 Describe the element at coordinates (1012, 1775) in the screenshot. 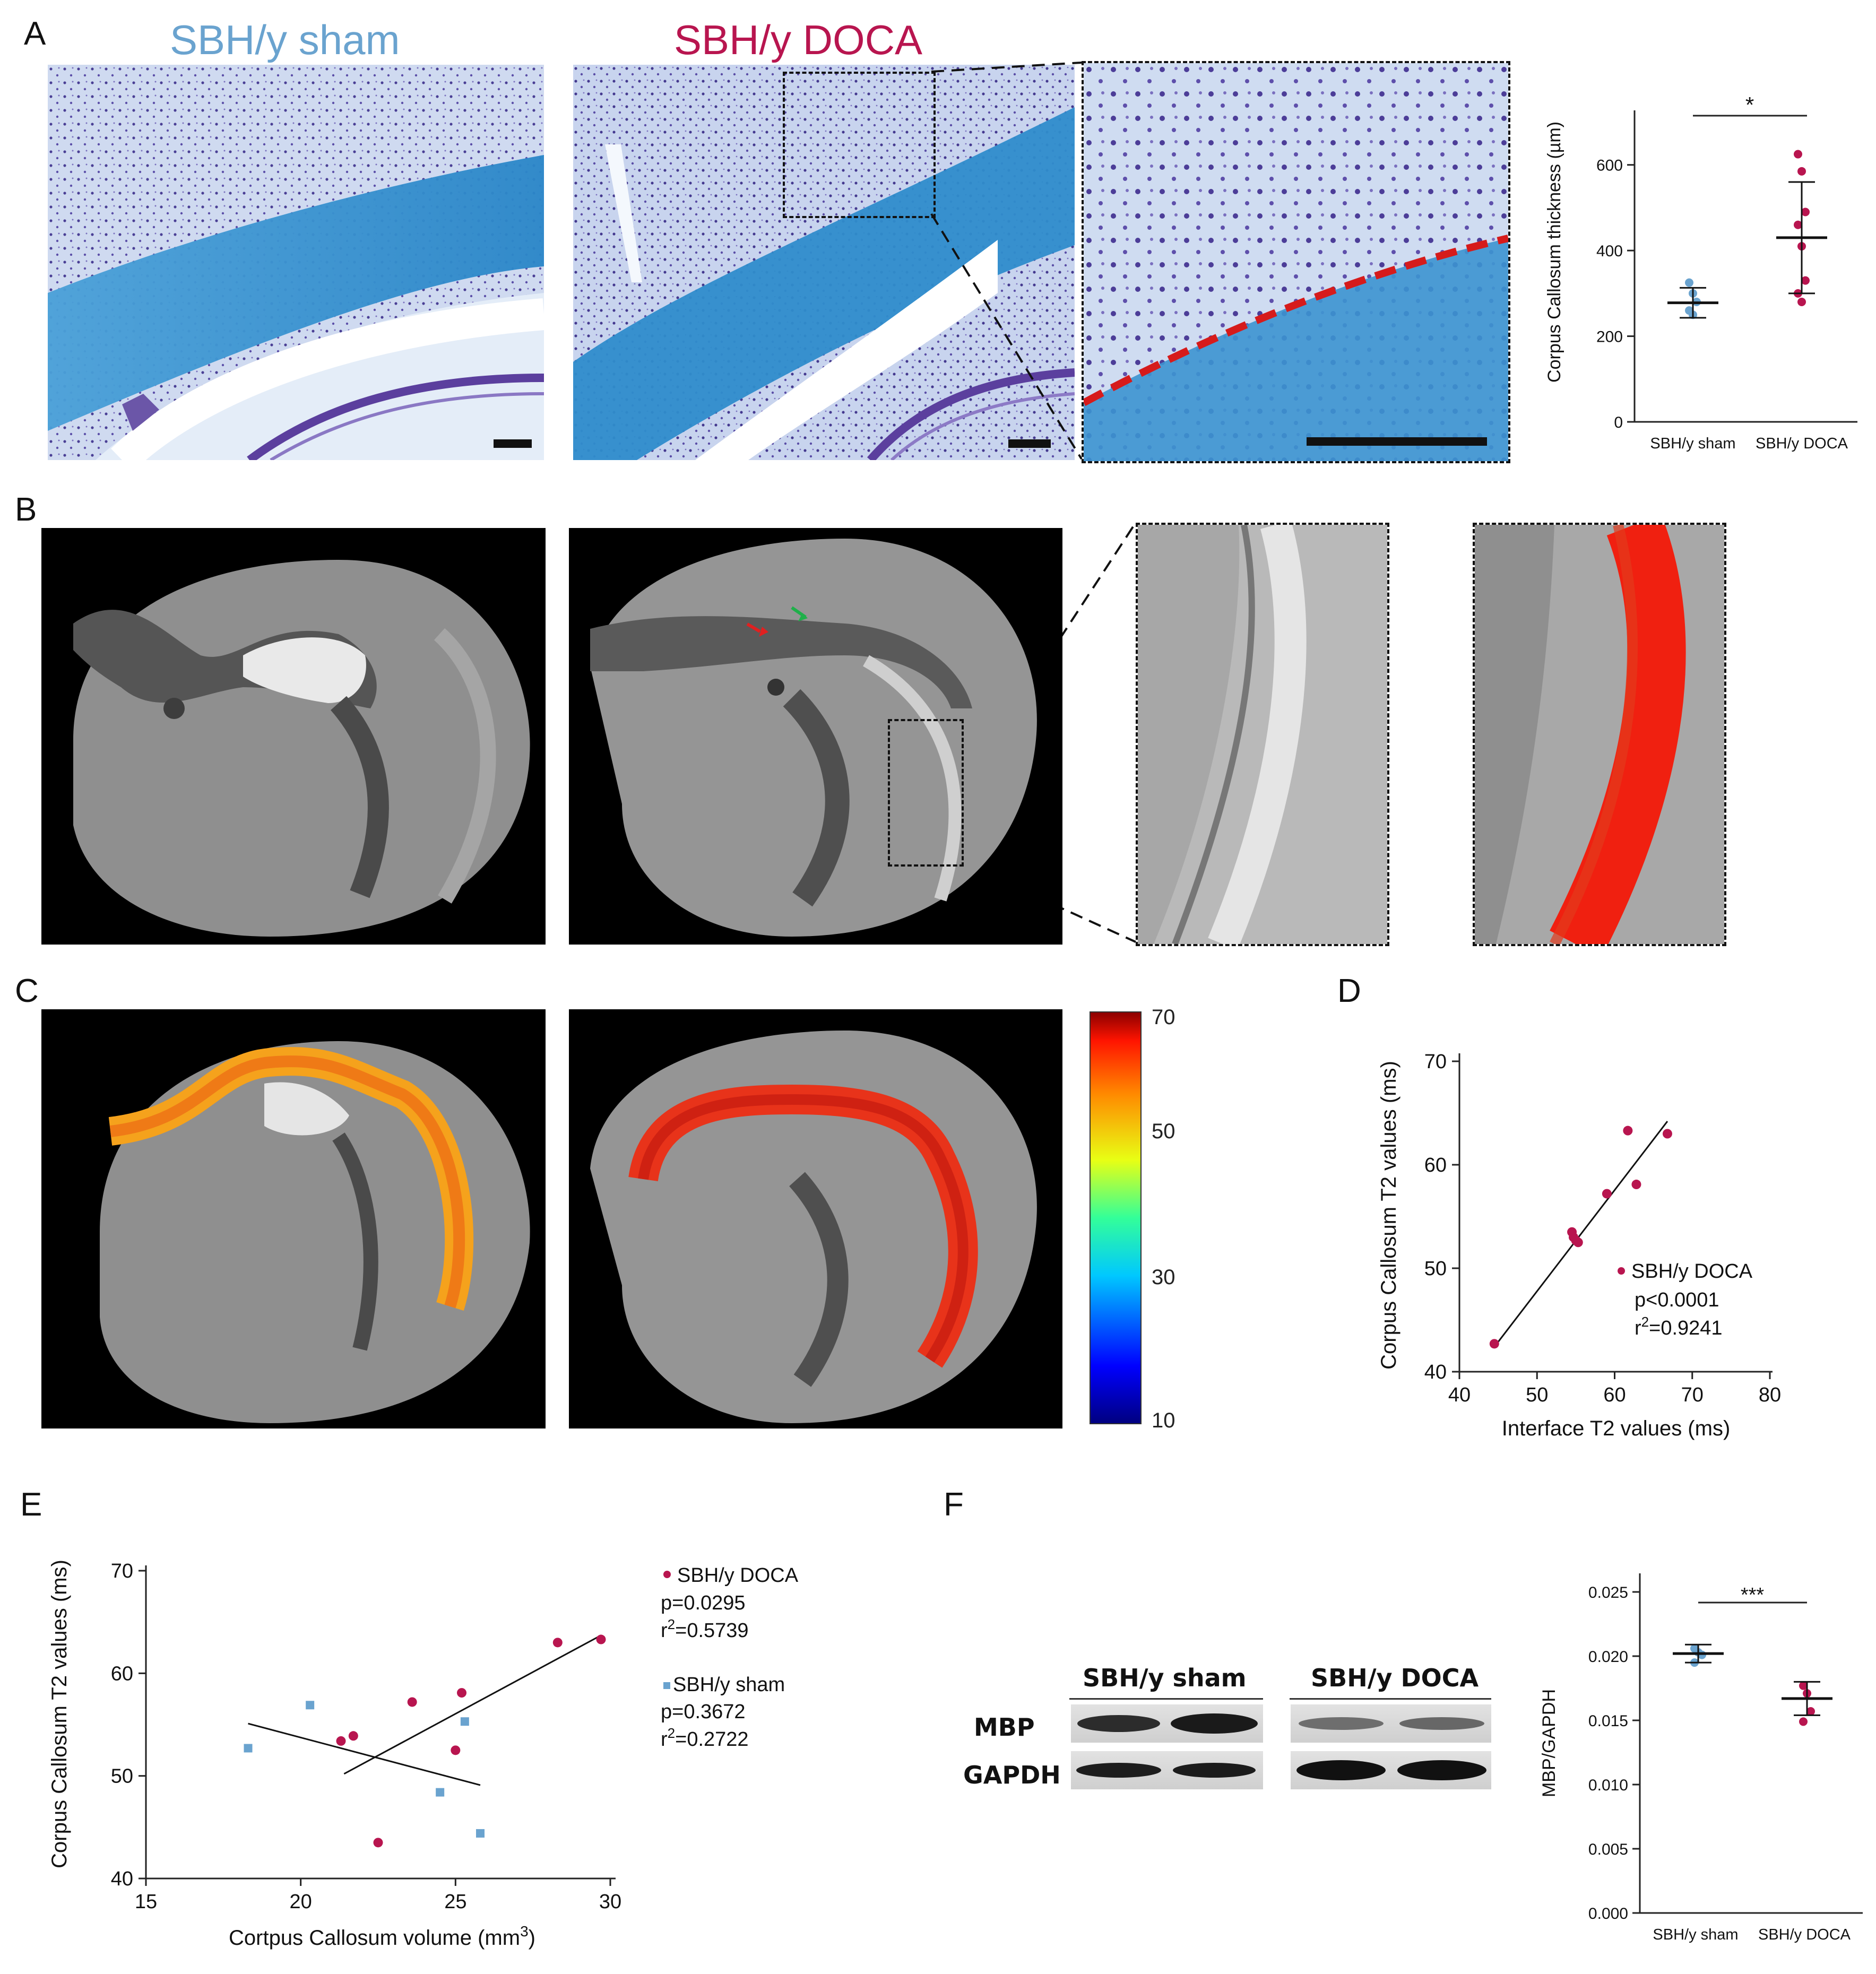

I see `blot-row-gapdh: GAPDH` at that location.